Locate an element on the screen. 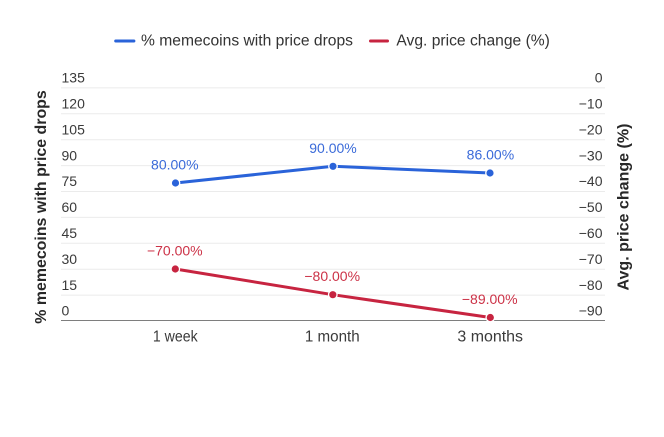 Image resolution: width=664 pixels, height=437 pixels. svg-text: −40 is located at coordinates (591, 181).